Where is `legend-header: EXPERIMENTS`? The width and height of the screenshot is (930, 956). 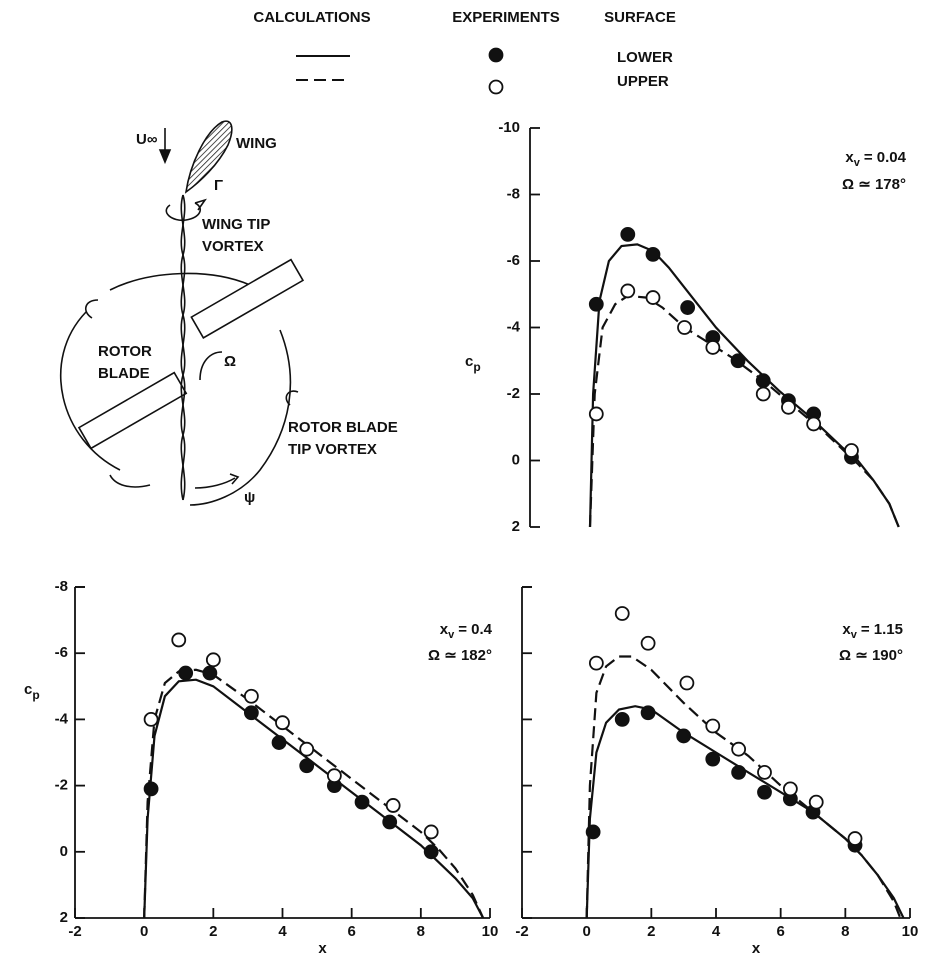
legend-header: EXPERIMENTS is located at coordinates (506, 17).